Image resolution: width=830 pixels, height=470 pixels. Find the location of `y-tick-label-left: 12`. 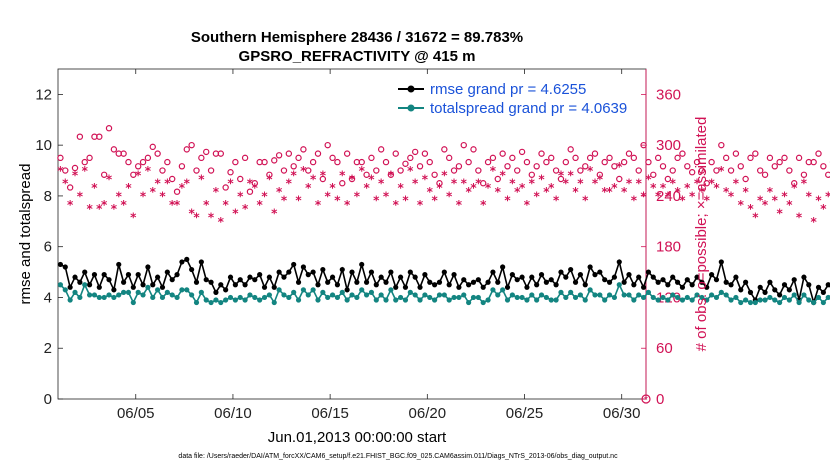

y-tick-label-left: 12 is located at coordinates (43, 94).